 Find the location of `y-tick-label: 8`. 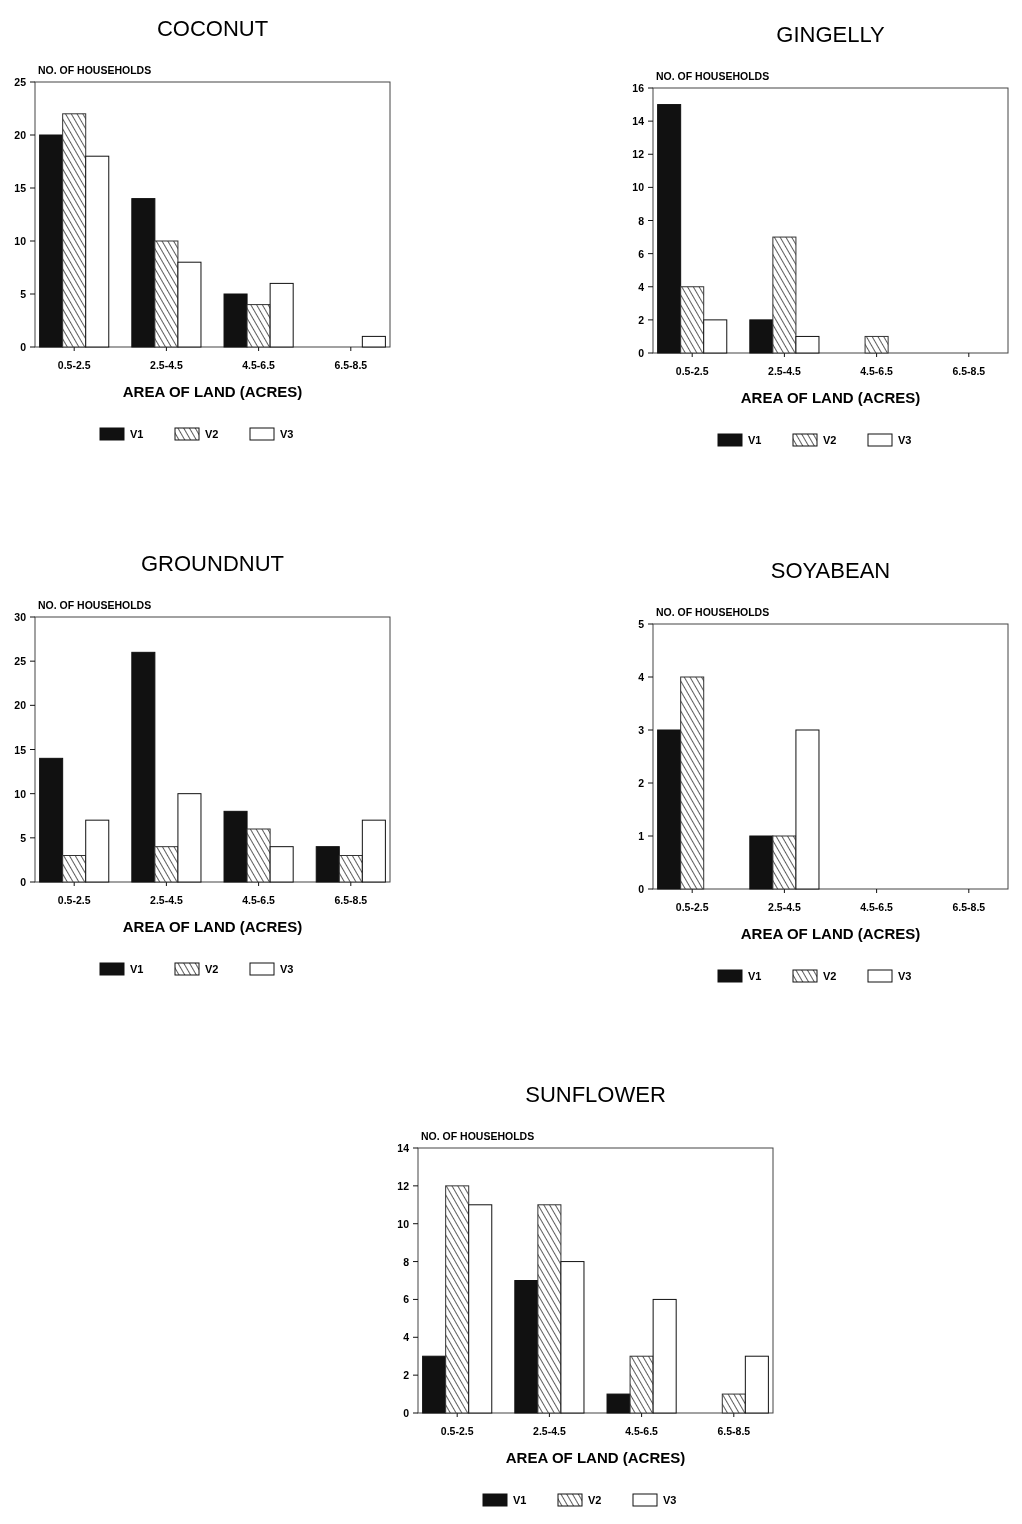

y-tick-label: 8 is located at coordinates (641, 220).